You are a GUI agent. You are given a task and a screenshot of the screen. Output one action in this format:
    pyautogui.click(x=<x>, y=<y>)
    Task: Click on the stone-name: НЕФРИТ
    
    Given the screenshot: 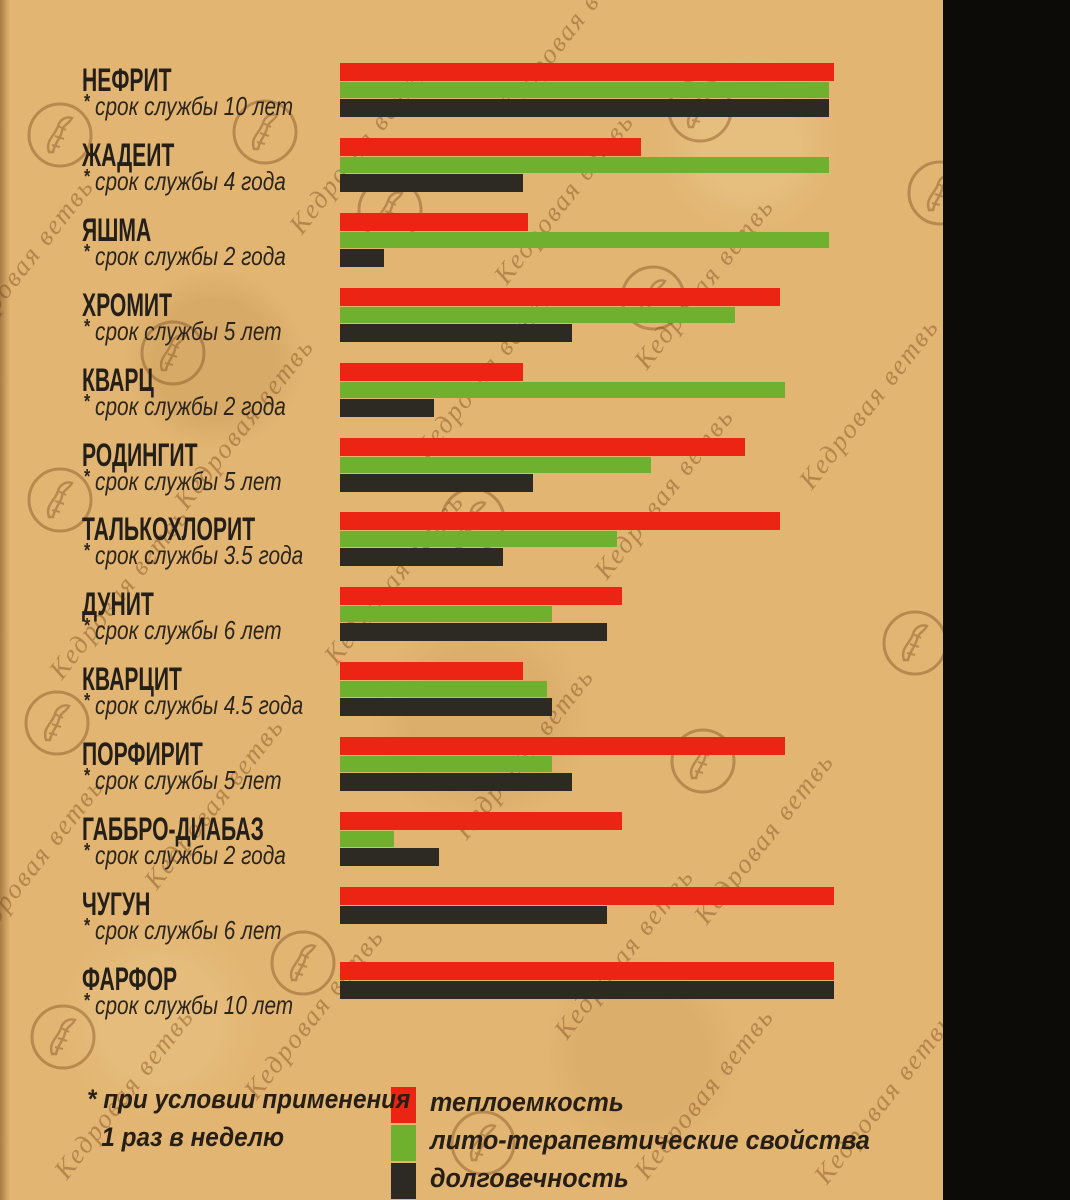 What is the action you would take?
    pyautogui.click(x=127, y=80)
    